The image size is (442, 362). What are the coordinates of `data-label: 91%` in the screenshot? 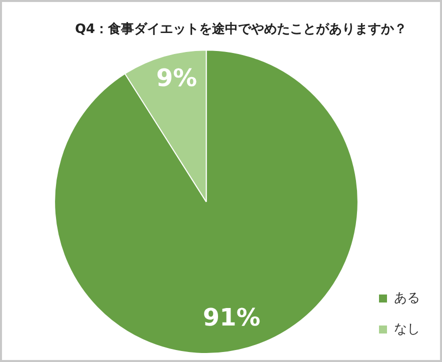 It's located at (231, 317).